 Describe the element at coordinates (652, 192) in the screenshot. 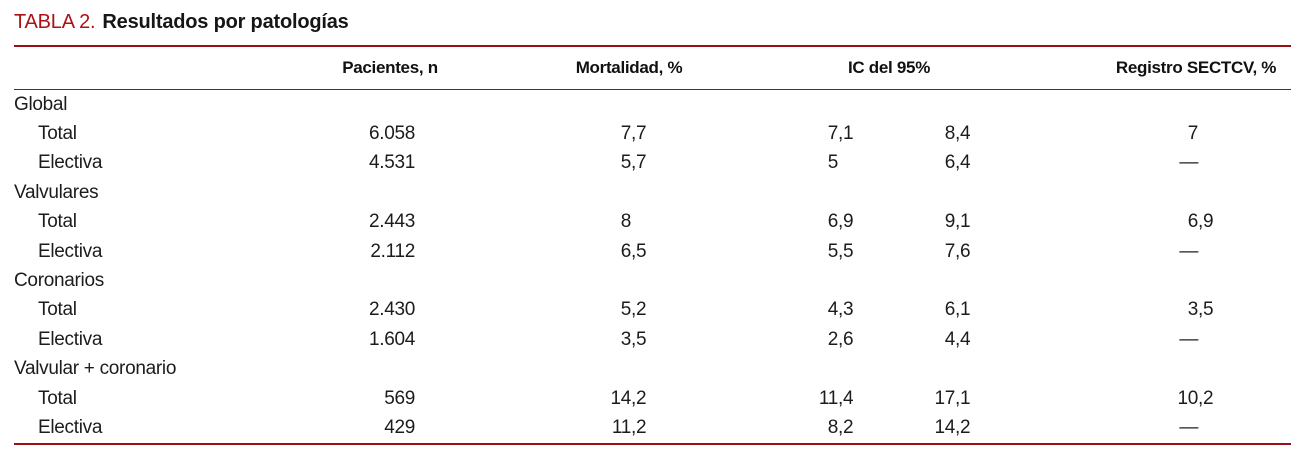

I see `section-row: Valvulares` at that location.